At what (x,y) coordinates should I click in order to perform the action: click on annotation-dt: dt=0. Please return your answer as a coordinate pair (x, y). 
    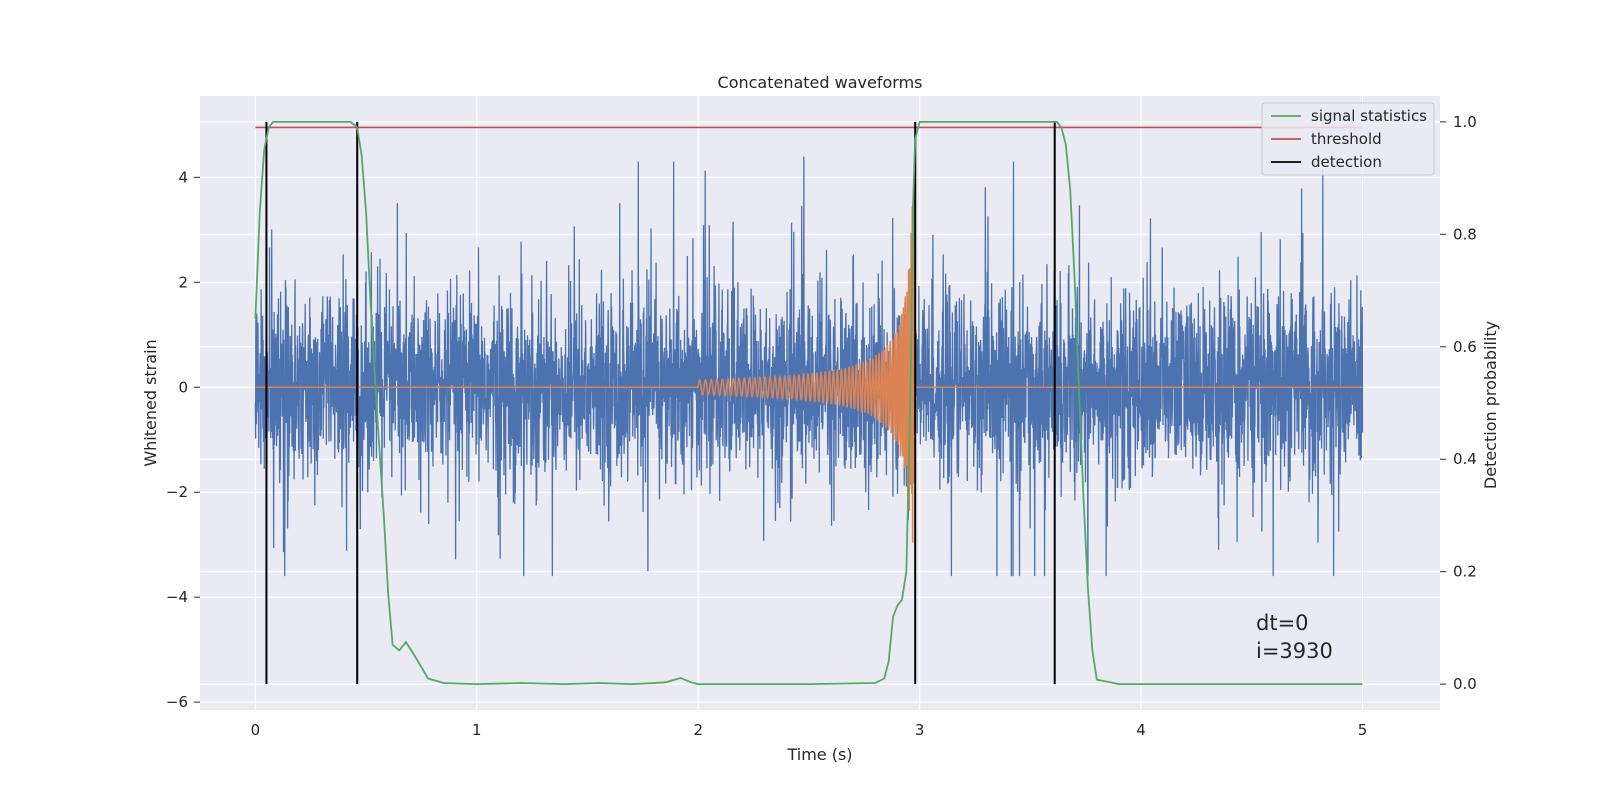
    Looking at the image, I should click on (1282, 623).